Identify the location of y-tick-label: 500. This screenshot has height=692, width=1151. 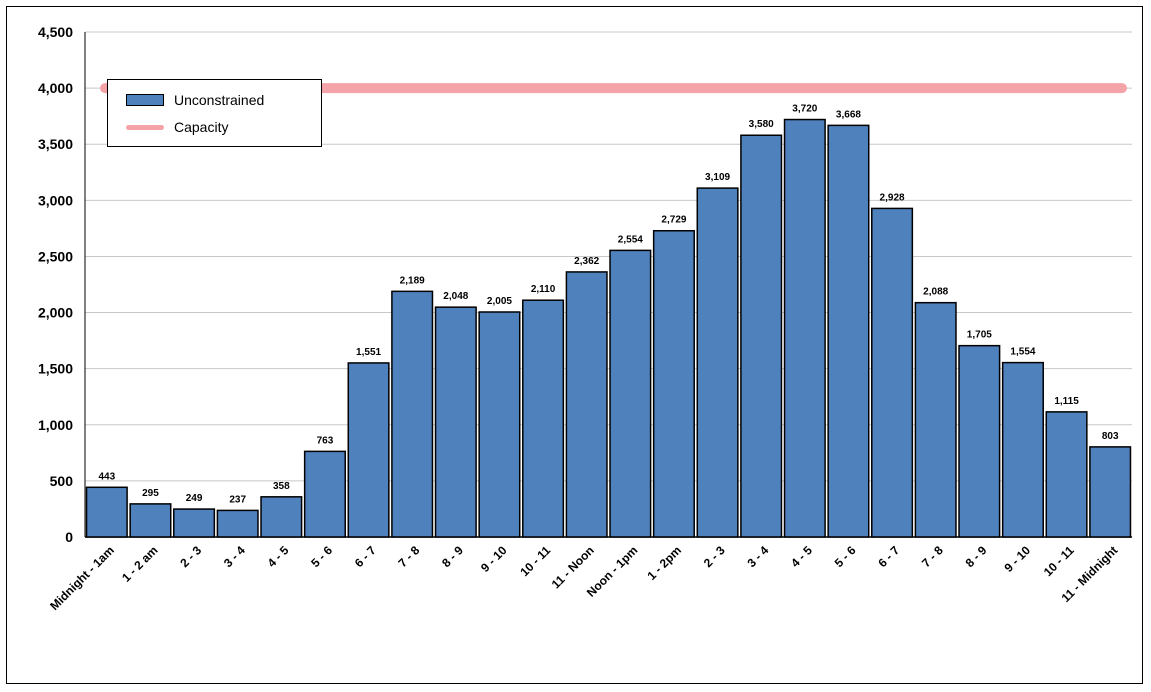
(62, 481).